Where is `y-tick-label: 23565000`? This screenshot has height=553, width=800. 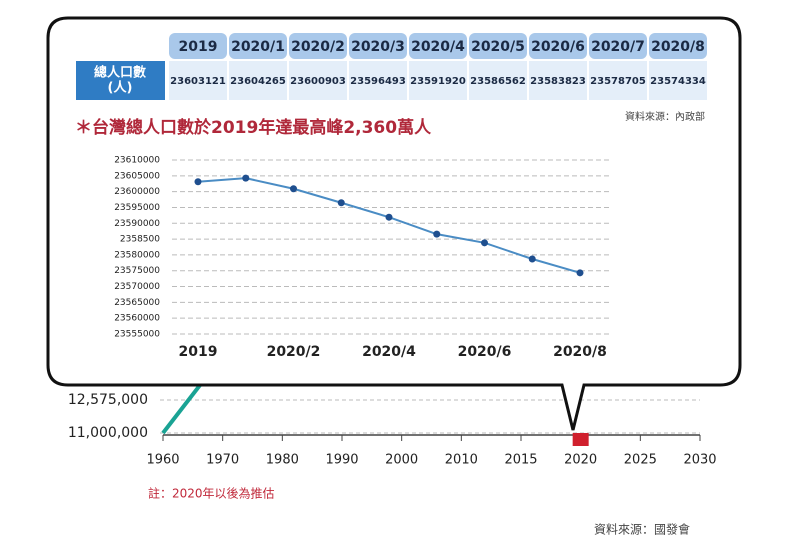
y-tick-label: 23565000 is located at coordinates (137, 303).